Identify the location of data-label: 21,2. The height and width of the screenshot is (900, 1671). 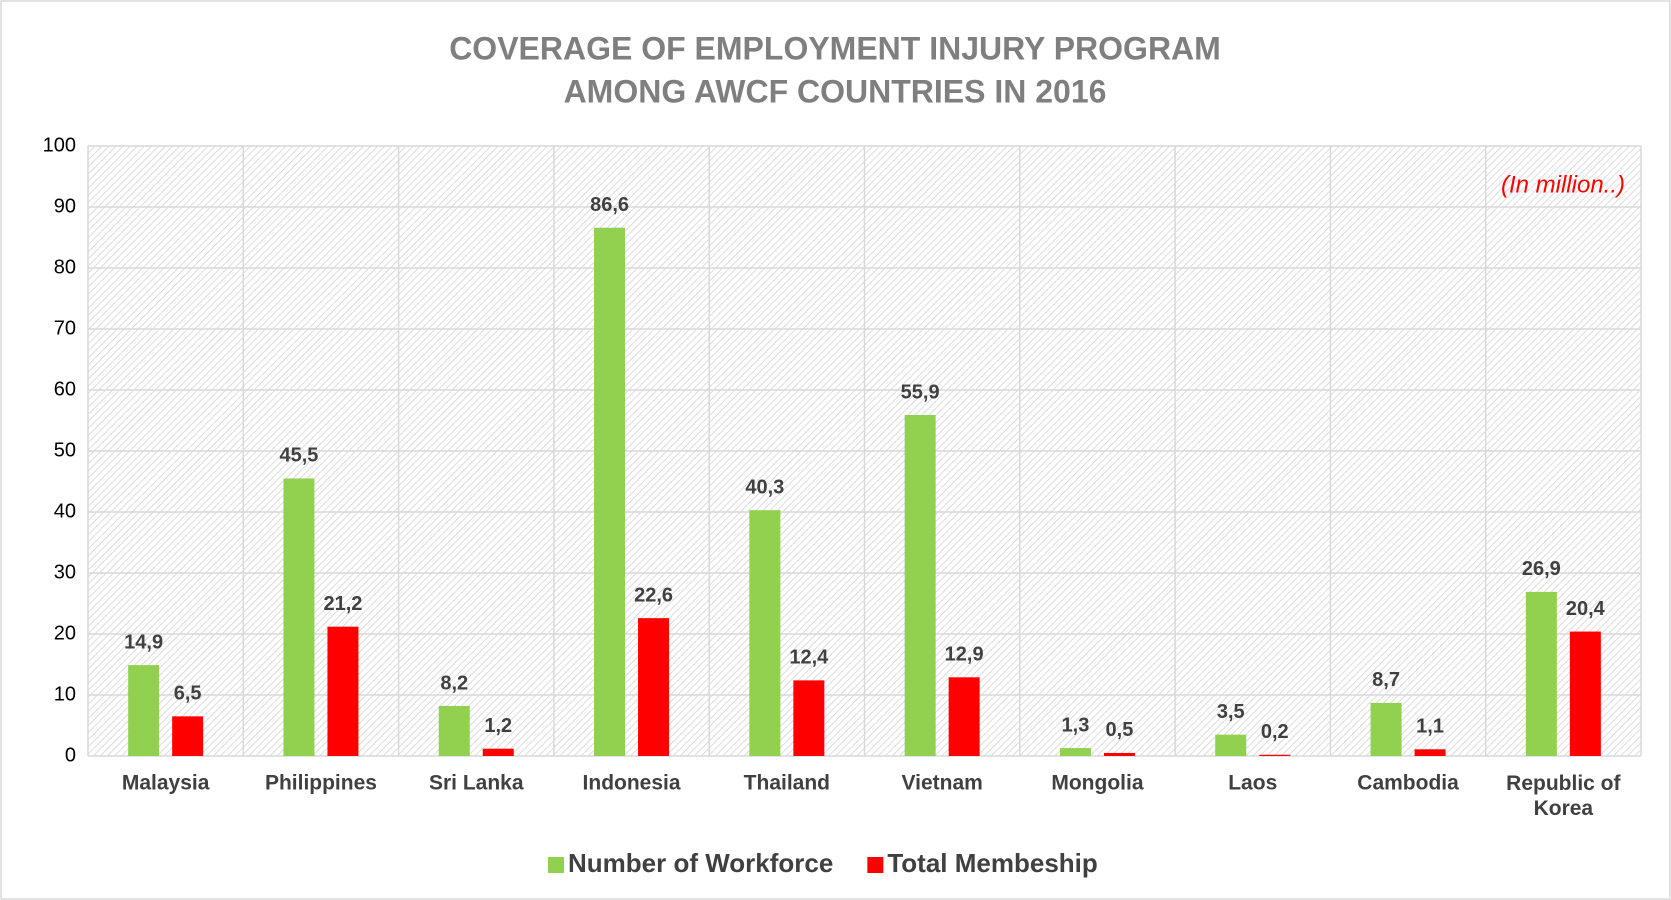
(342, 604).